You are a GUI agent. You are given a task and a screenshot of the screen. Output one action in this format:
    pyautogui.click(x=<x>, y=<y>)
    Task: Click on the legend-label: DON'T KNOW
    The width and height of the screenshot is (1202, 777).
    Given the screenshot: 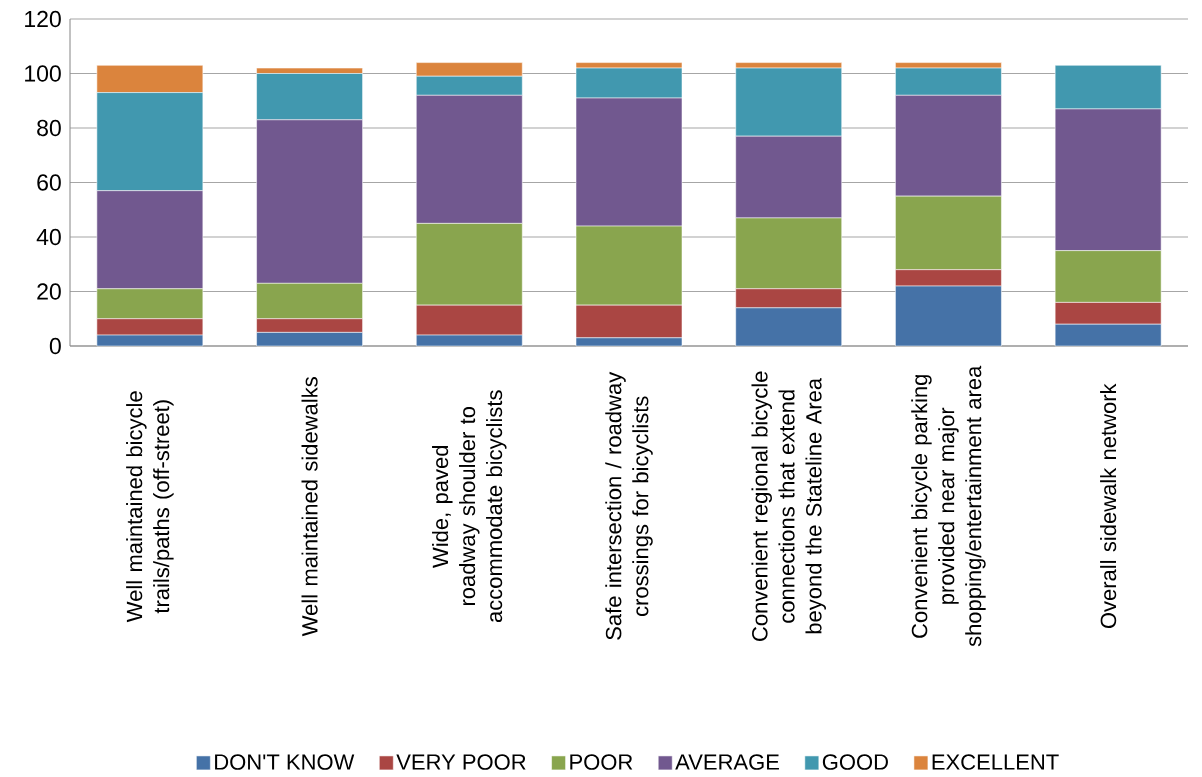 What is the action you would take?
    pyautogui.click(x=285, y=762)
    